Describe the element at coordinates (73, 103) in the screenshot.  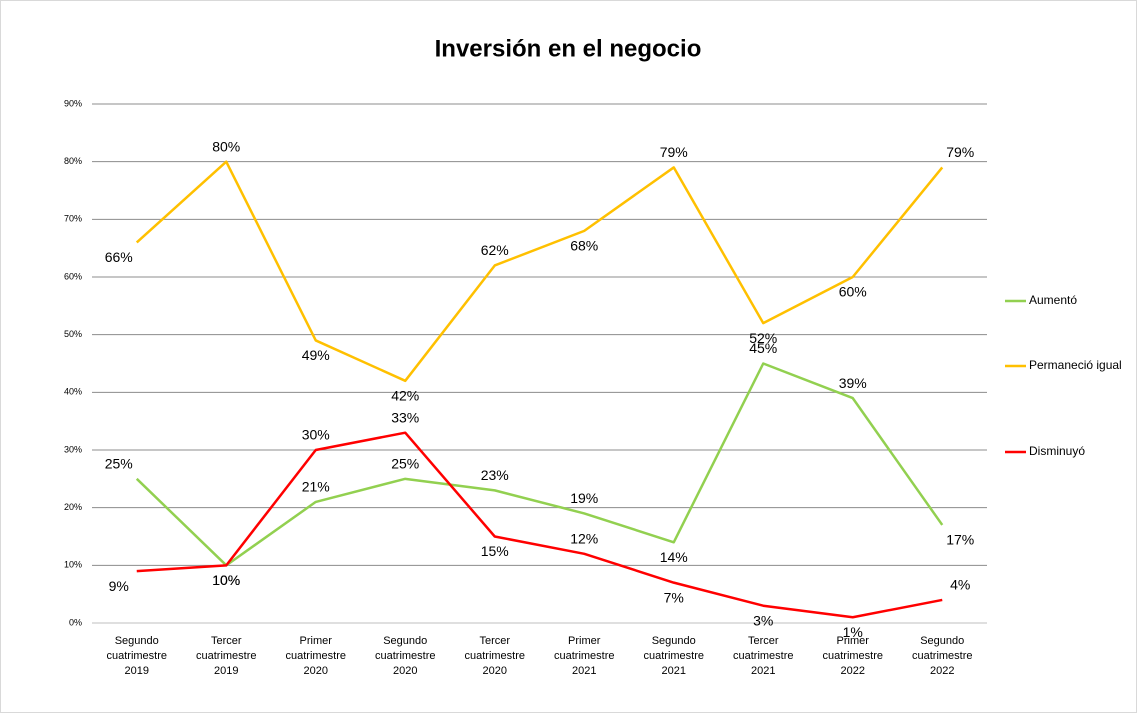
I see `y-tick-label: 90%` at that location.